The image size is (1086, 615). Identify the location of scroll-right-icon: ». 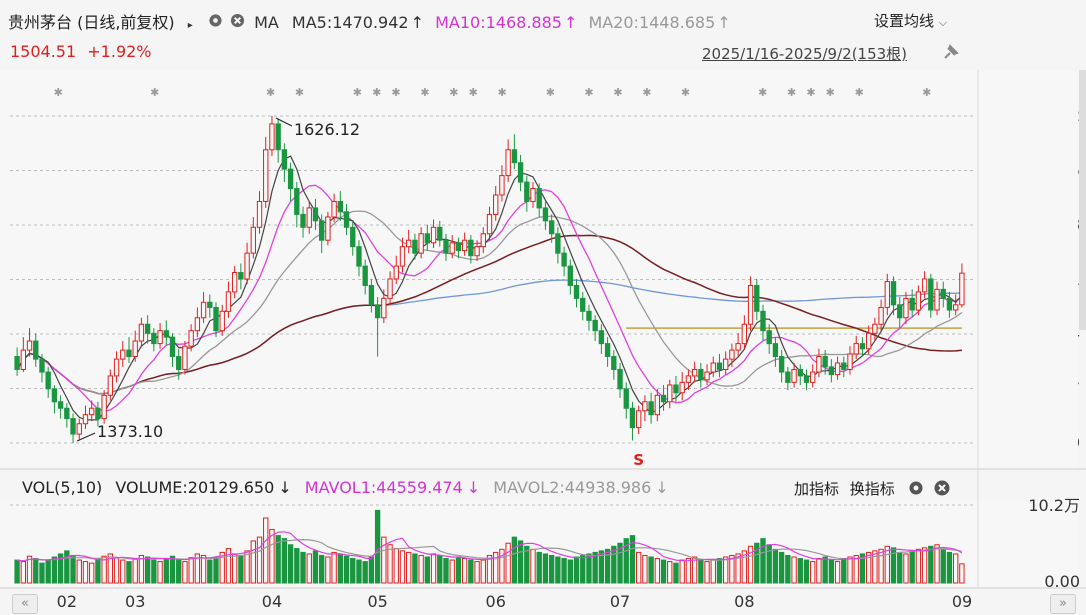
(1063, 604).